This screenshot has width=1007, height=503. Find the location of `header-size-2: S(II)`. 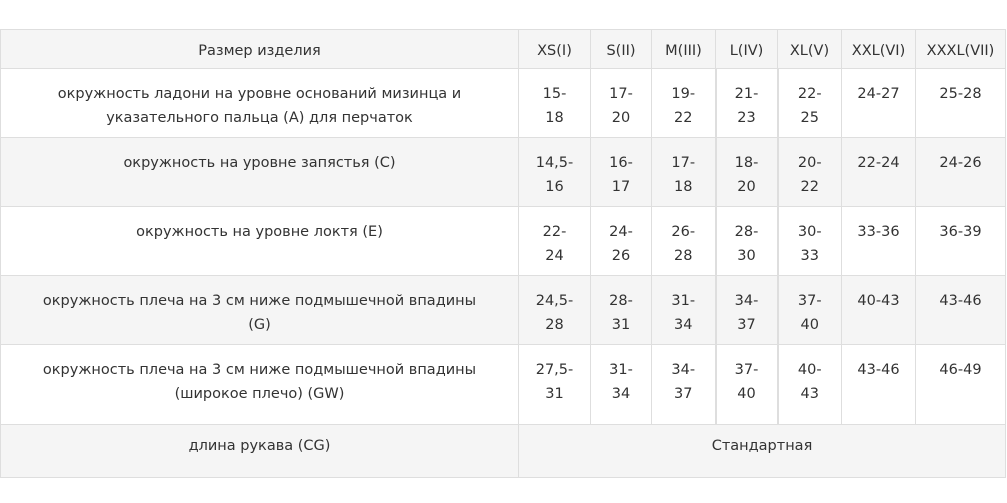

header-size-2: S(II) is located at coordinates (621, 49).